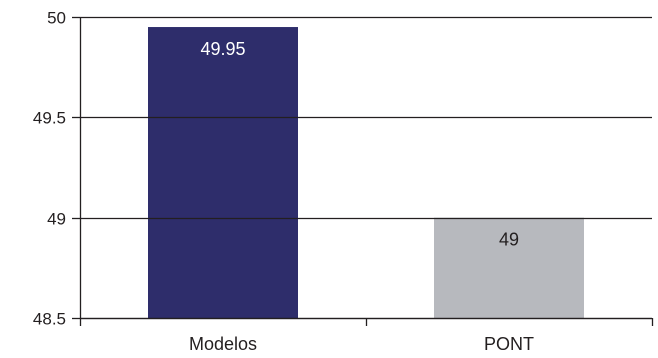  I want to click on data-label: 49, so click(509, 240).